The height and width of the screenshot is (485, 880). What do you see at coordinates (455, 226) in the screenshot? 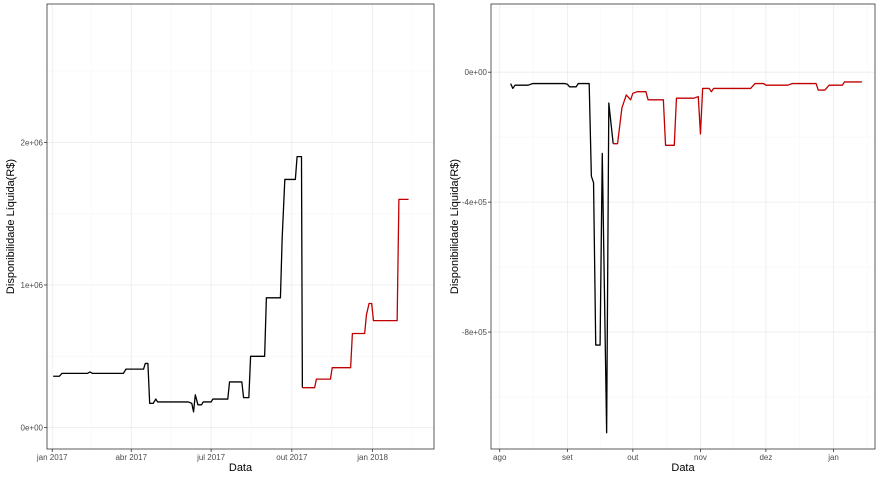
I see `right-y-axis-title: Disponibilidade Líquida(R$)` at bounding box center [455, 226].